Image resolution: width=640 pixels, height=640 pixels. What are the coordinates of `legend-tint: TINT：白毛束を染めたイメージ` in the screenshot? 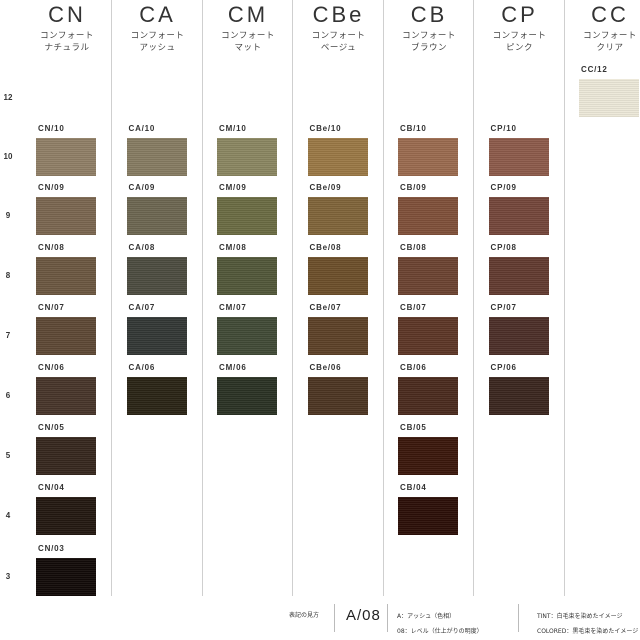 It's located at (580, 616).